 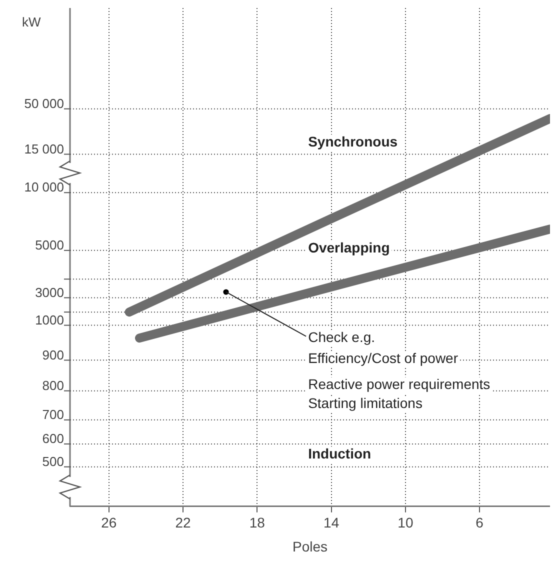 What do you see at coordinates (49, 320) in the screenshot?
I see `text: 1000` at bounding box center [49, 320].